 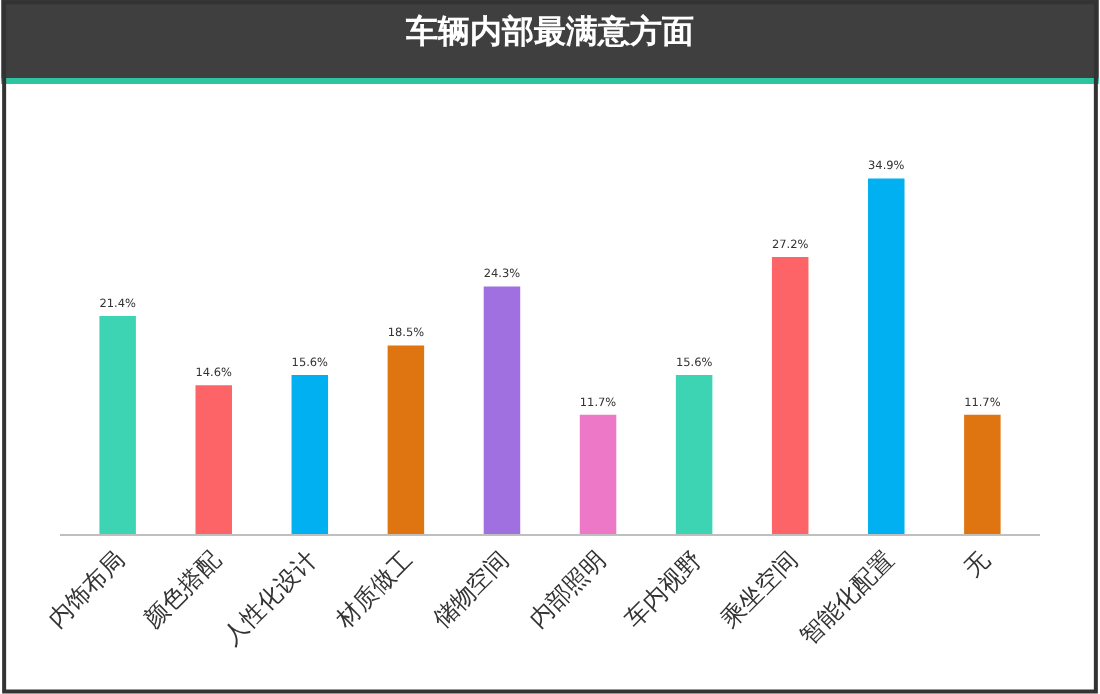 What do you see at coordinates (471, 589) in the screenshot?
I see `x-tick-label: 储物空间` at bounding box center [471, 589].